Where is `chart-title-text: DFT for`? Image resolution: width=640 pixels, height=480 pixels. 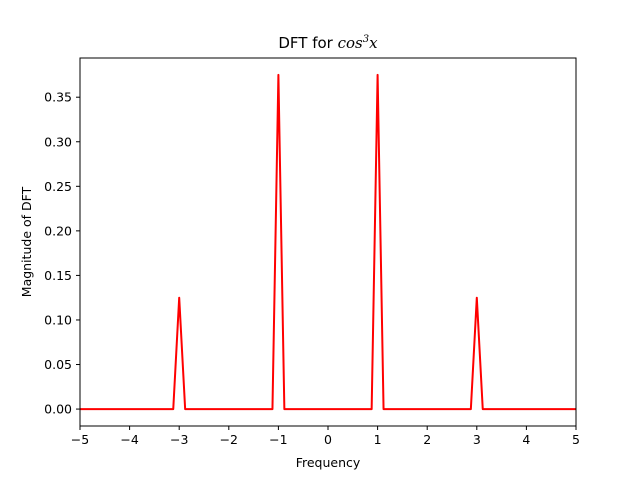 chart-title-text: DFT for is located at coordinates (307, 43).